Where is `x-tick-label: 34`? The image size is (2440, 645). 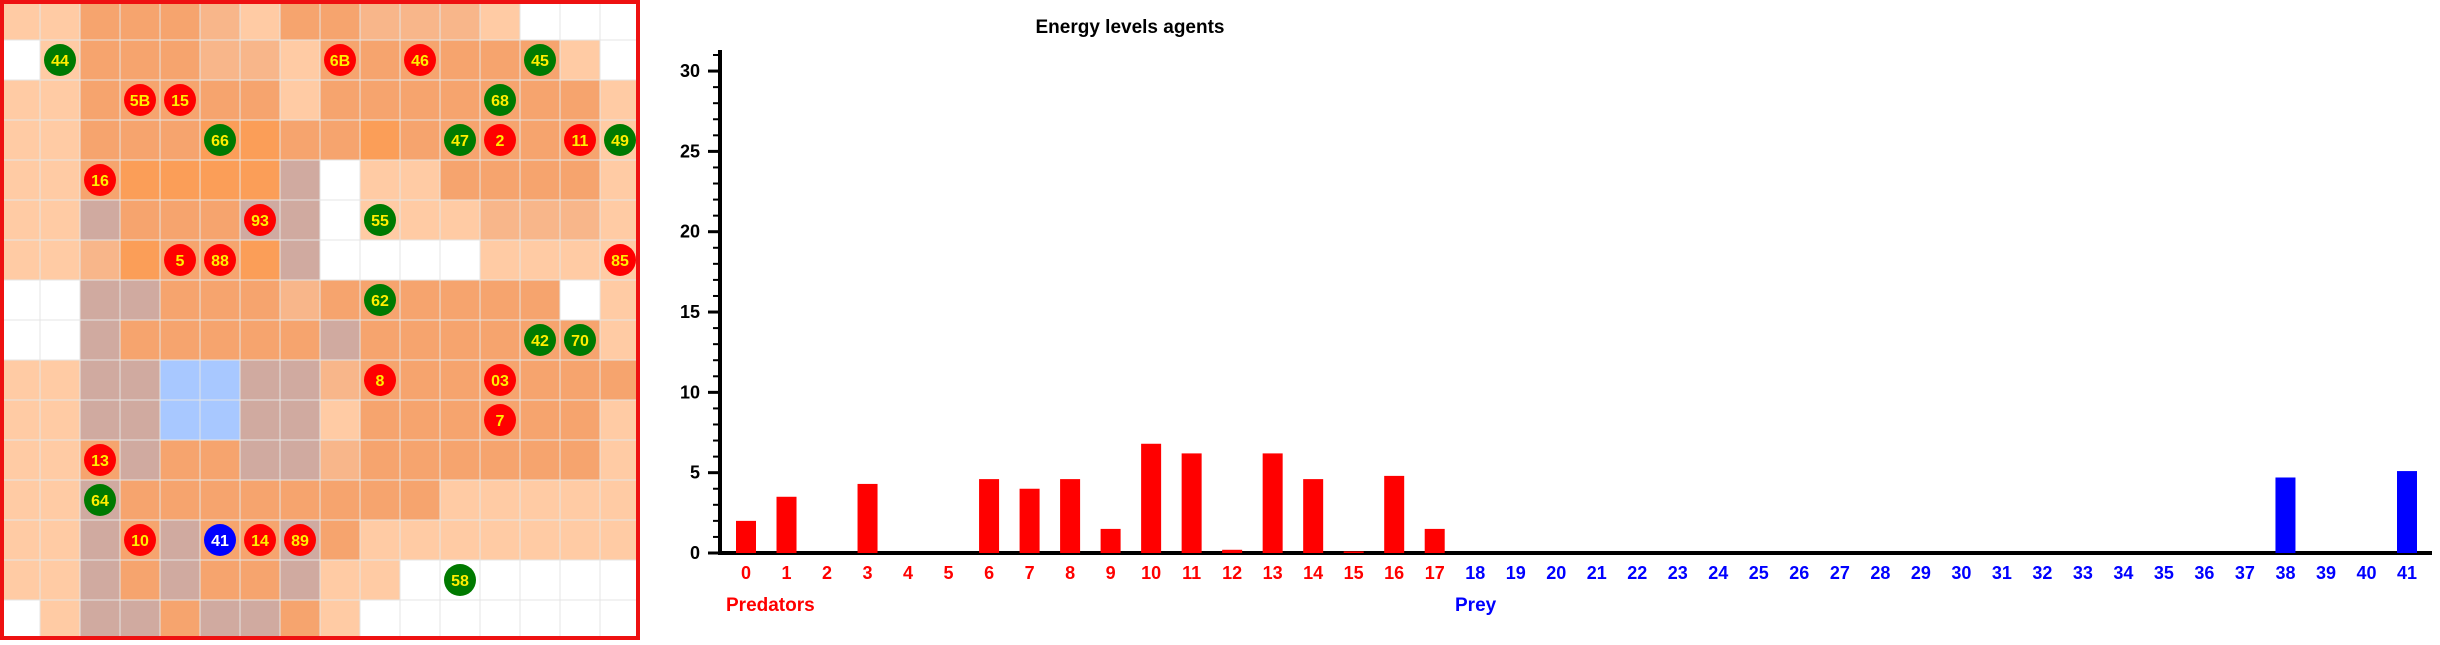 x-tick-label: 34 is located at coordinates (2123, 573).